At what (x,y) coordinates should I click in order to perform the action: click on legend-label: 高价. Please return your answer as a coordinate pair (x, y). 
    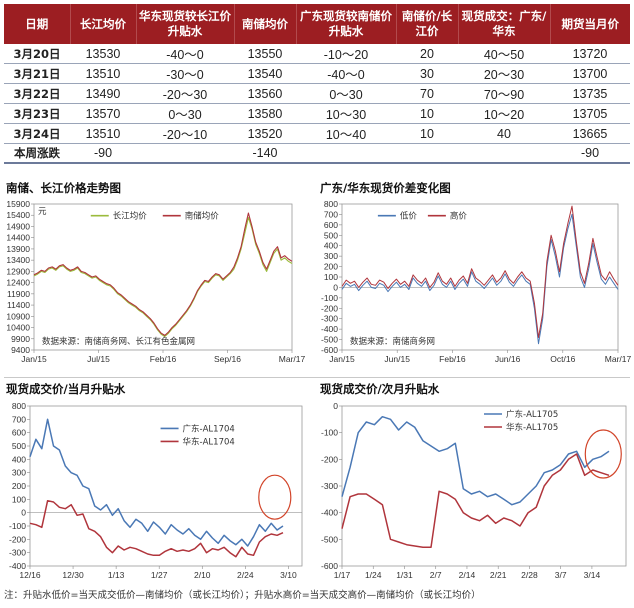
    Looking at the image, I should click on (459, 216).